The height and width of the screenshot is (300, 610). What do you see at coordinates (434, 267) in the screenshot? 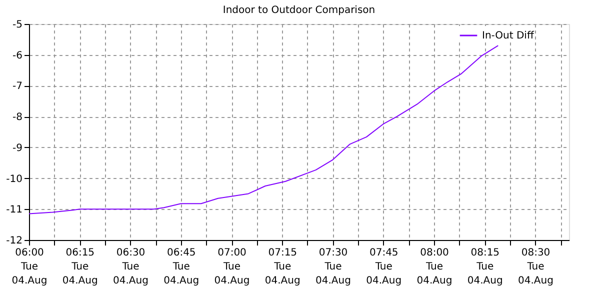
I see `x-tick-label: 08:00 Tue 04.Aug` at bounding box center [434, 267].